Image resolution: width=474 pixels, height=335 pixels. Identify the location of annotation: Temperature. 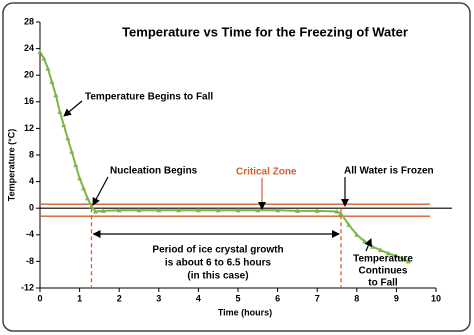
(383, 259).